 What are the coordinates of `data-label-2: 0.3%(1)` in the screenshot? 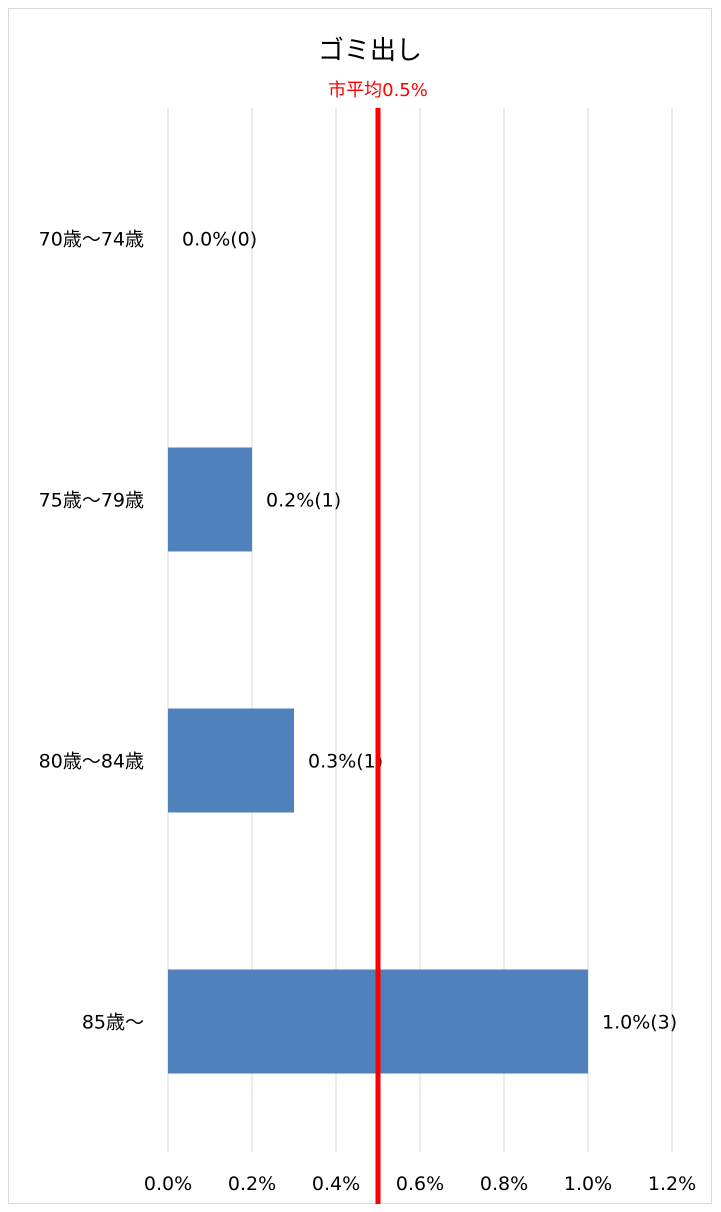 It's located at (345, 762).